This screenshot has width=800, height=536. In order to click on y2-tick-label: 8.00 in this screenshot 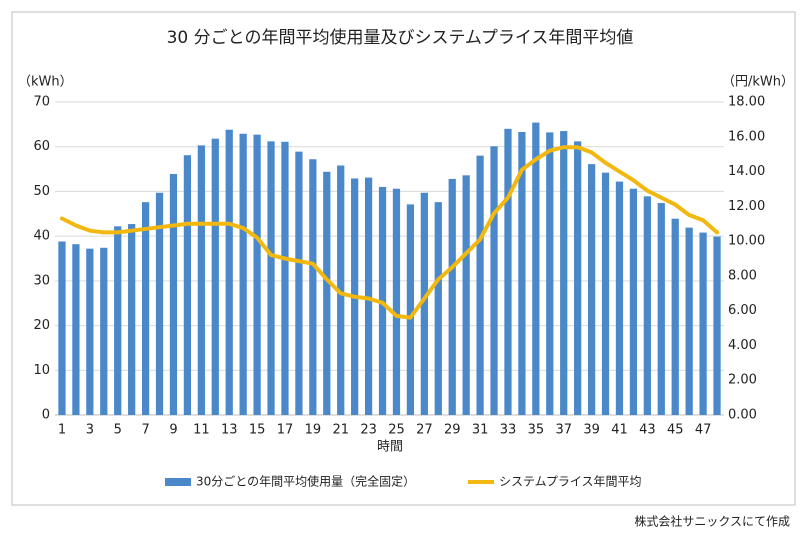, I will do `click(742, 275)`.